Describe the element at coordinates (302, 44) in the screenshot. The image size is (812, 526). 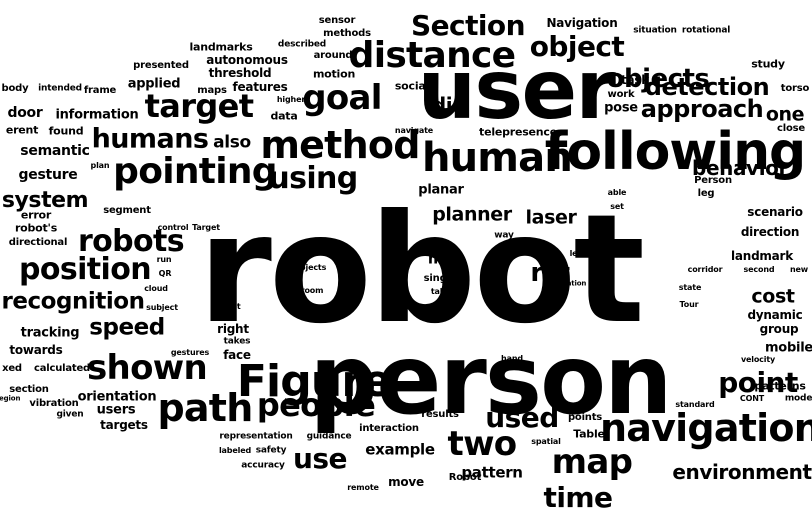
I see `cloud-word: described` at that location.